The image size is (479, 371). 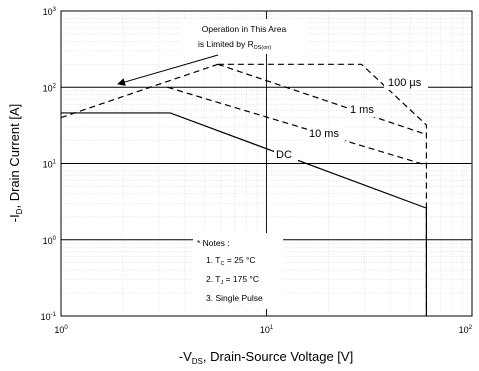 I want to click on label-100us: 100 µs, so click(x=405, y=83).